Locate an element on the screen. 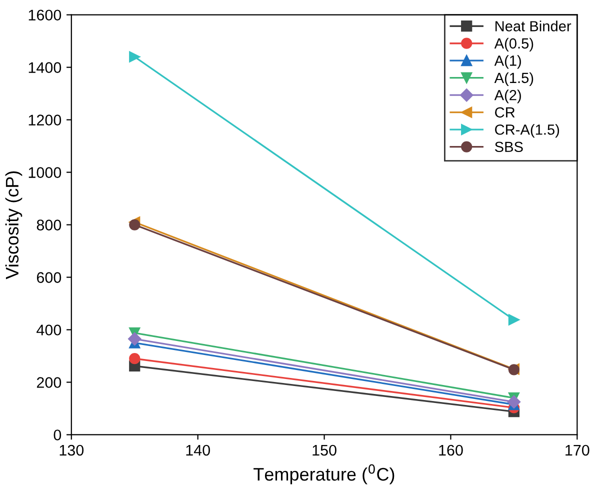 Image resolution: width=595 pixels, height=494 pixels. y-axis-title: Viscosity (cP) is located at coordinates (13, 225).